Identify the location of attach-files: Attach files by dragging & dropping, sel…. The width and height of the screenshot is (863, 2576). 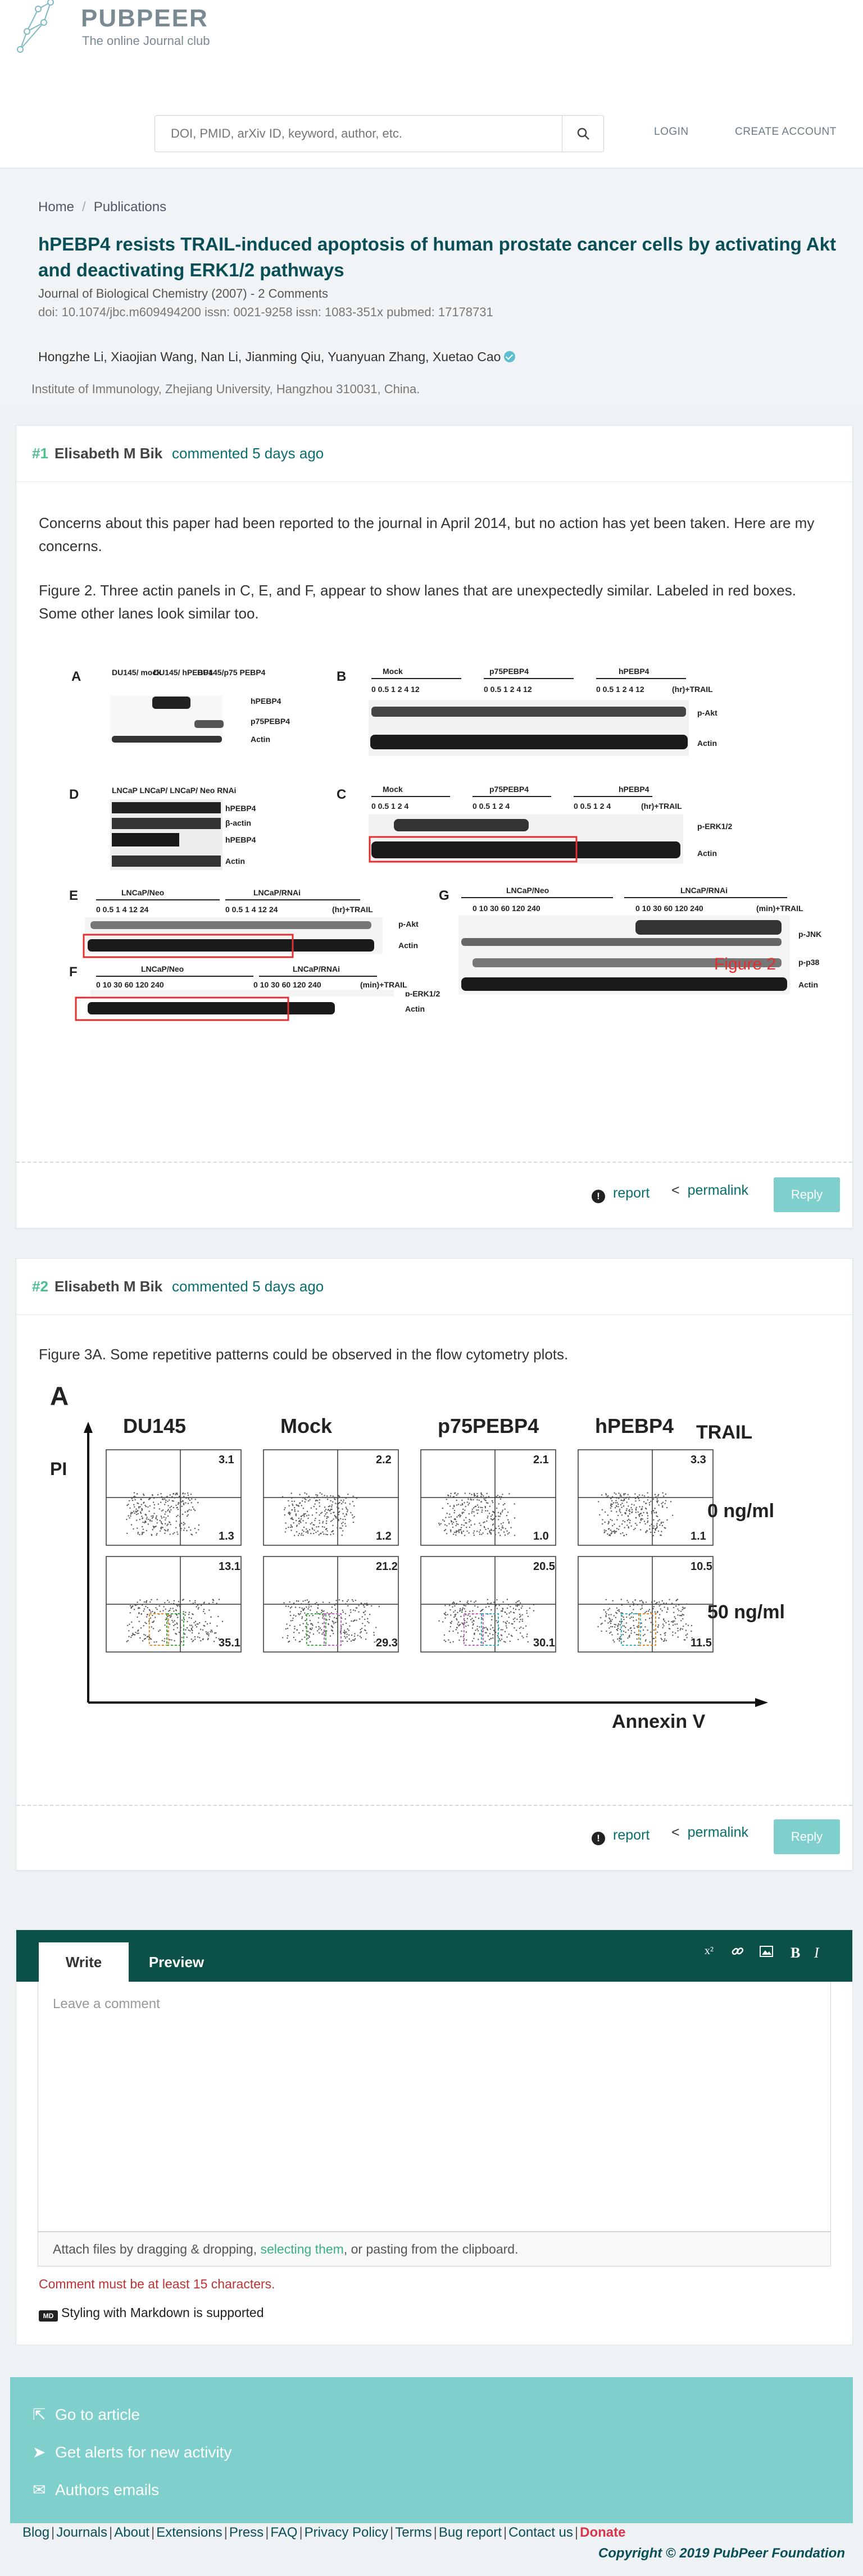
(434, 2249).